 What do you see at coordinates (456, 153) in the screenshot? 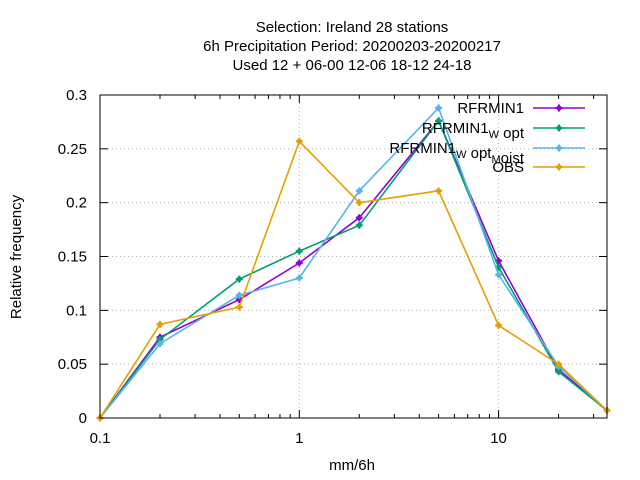
I see `legend-label: RFRMIN1W optMoist` at bounding box center [456, 153].